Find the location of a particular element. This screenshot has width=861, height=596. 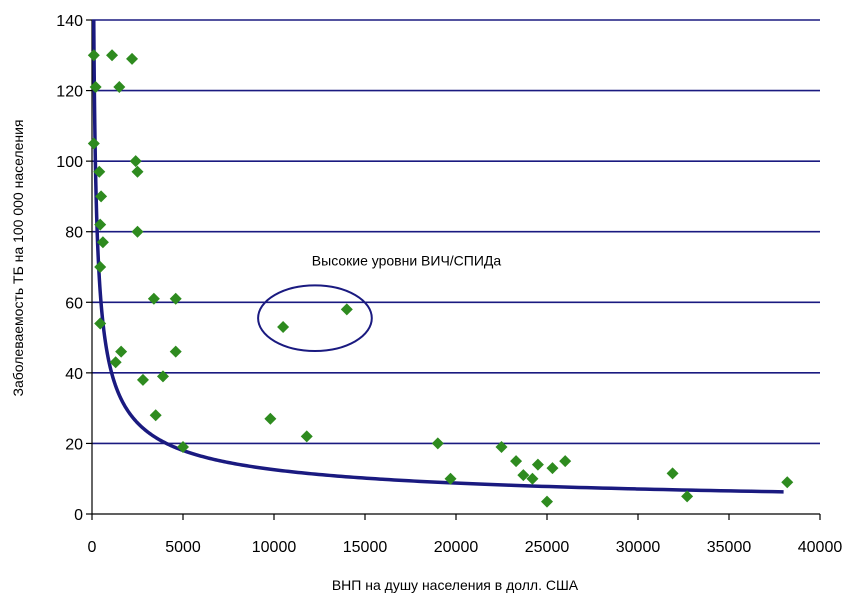

x-tick-label-25000: 25000 is located at coordinates (547, 547).